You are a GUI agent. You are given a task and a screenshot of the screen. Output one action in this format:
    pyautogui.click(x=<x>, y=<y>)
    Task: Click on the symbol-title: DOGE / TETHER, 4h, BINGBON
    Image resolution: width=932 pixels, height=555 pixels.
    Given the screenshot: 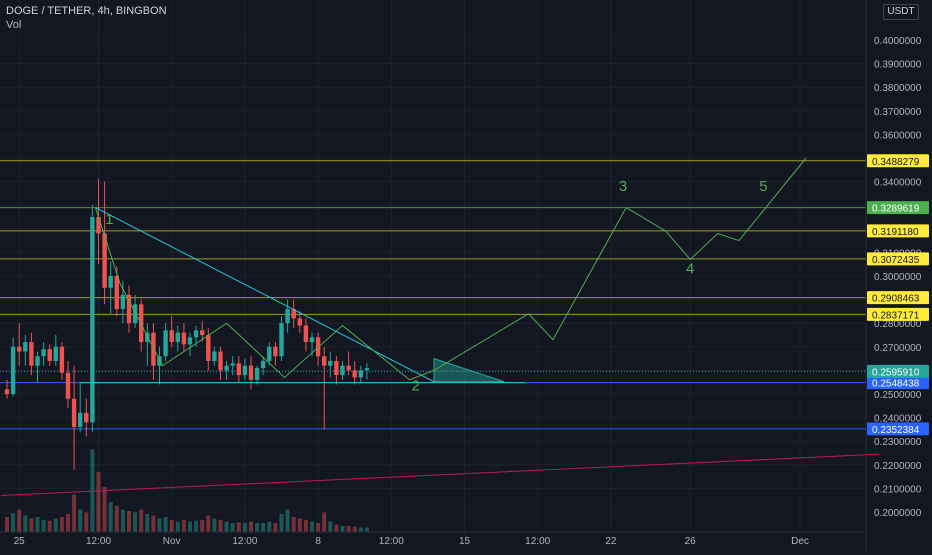 What is the action you would take?
    pyautogui.click(x=86, y=11)
    